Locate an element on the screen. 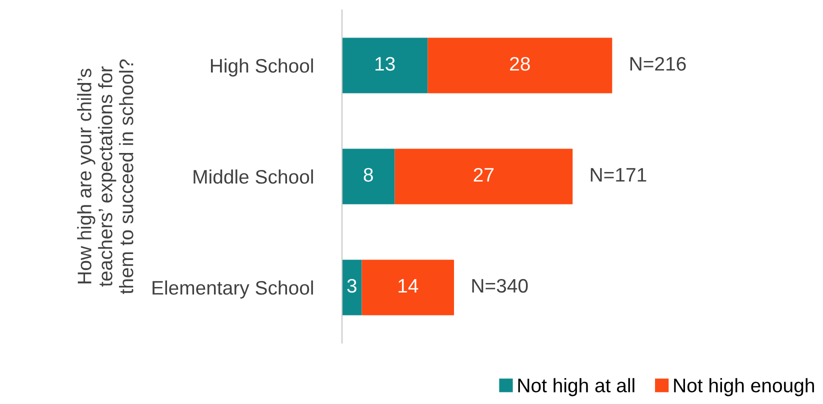  y-tick-label: Middle School is located at coordinates (253, 176).